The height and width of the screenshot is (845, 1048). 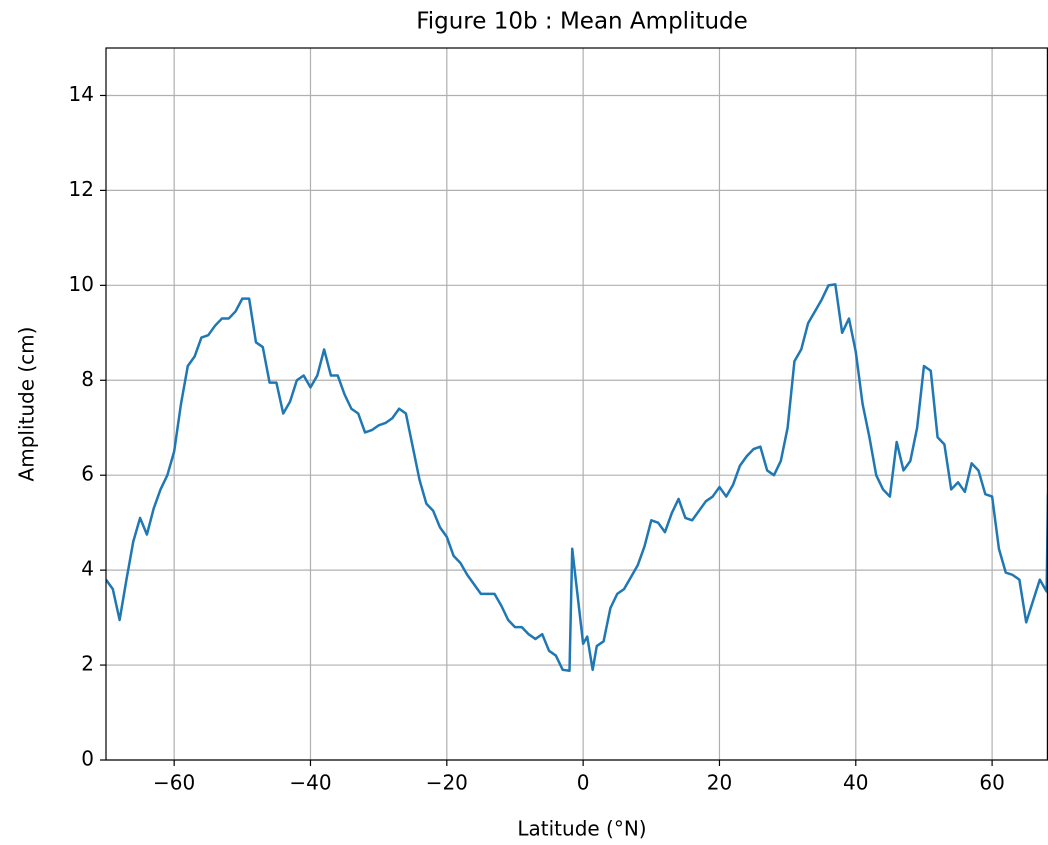 What do you see at coordinates (582, 22) in the screenshot?
I see `chart-title: Figure 10b : Mean Amplitude` at bounding box center [582, 22].